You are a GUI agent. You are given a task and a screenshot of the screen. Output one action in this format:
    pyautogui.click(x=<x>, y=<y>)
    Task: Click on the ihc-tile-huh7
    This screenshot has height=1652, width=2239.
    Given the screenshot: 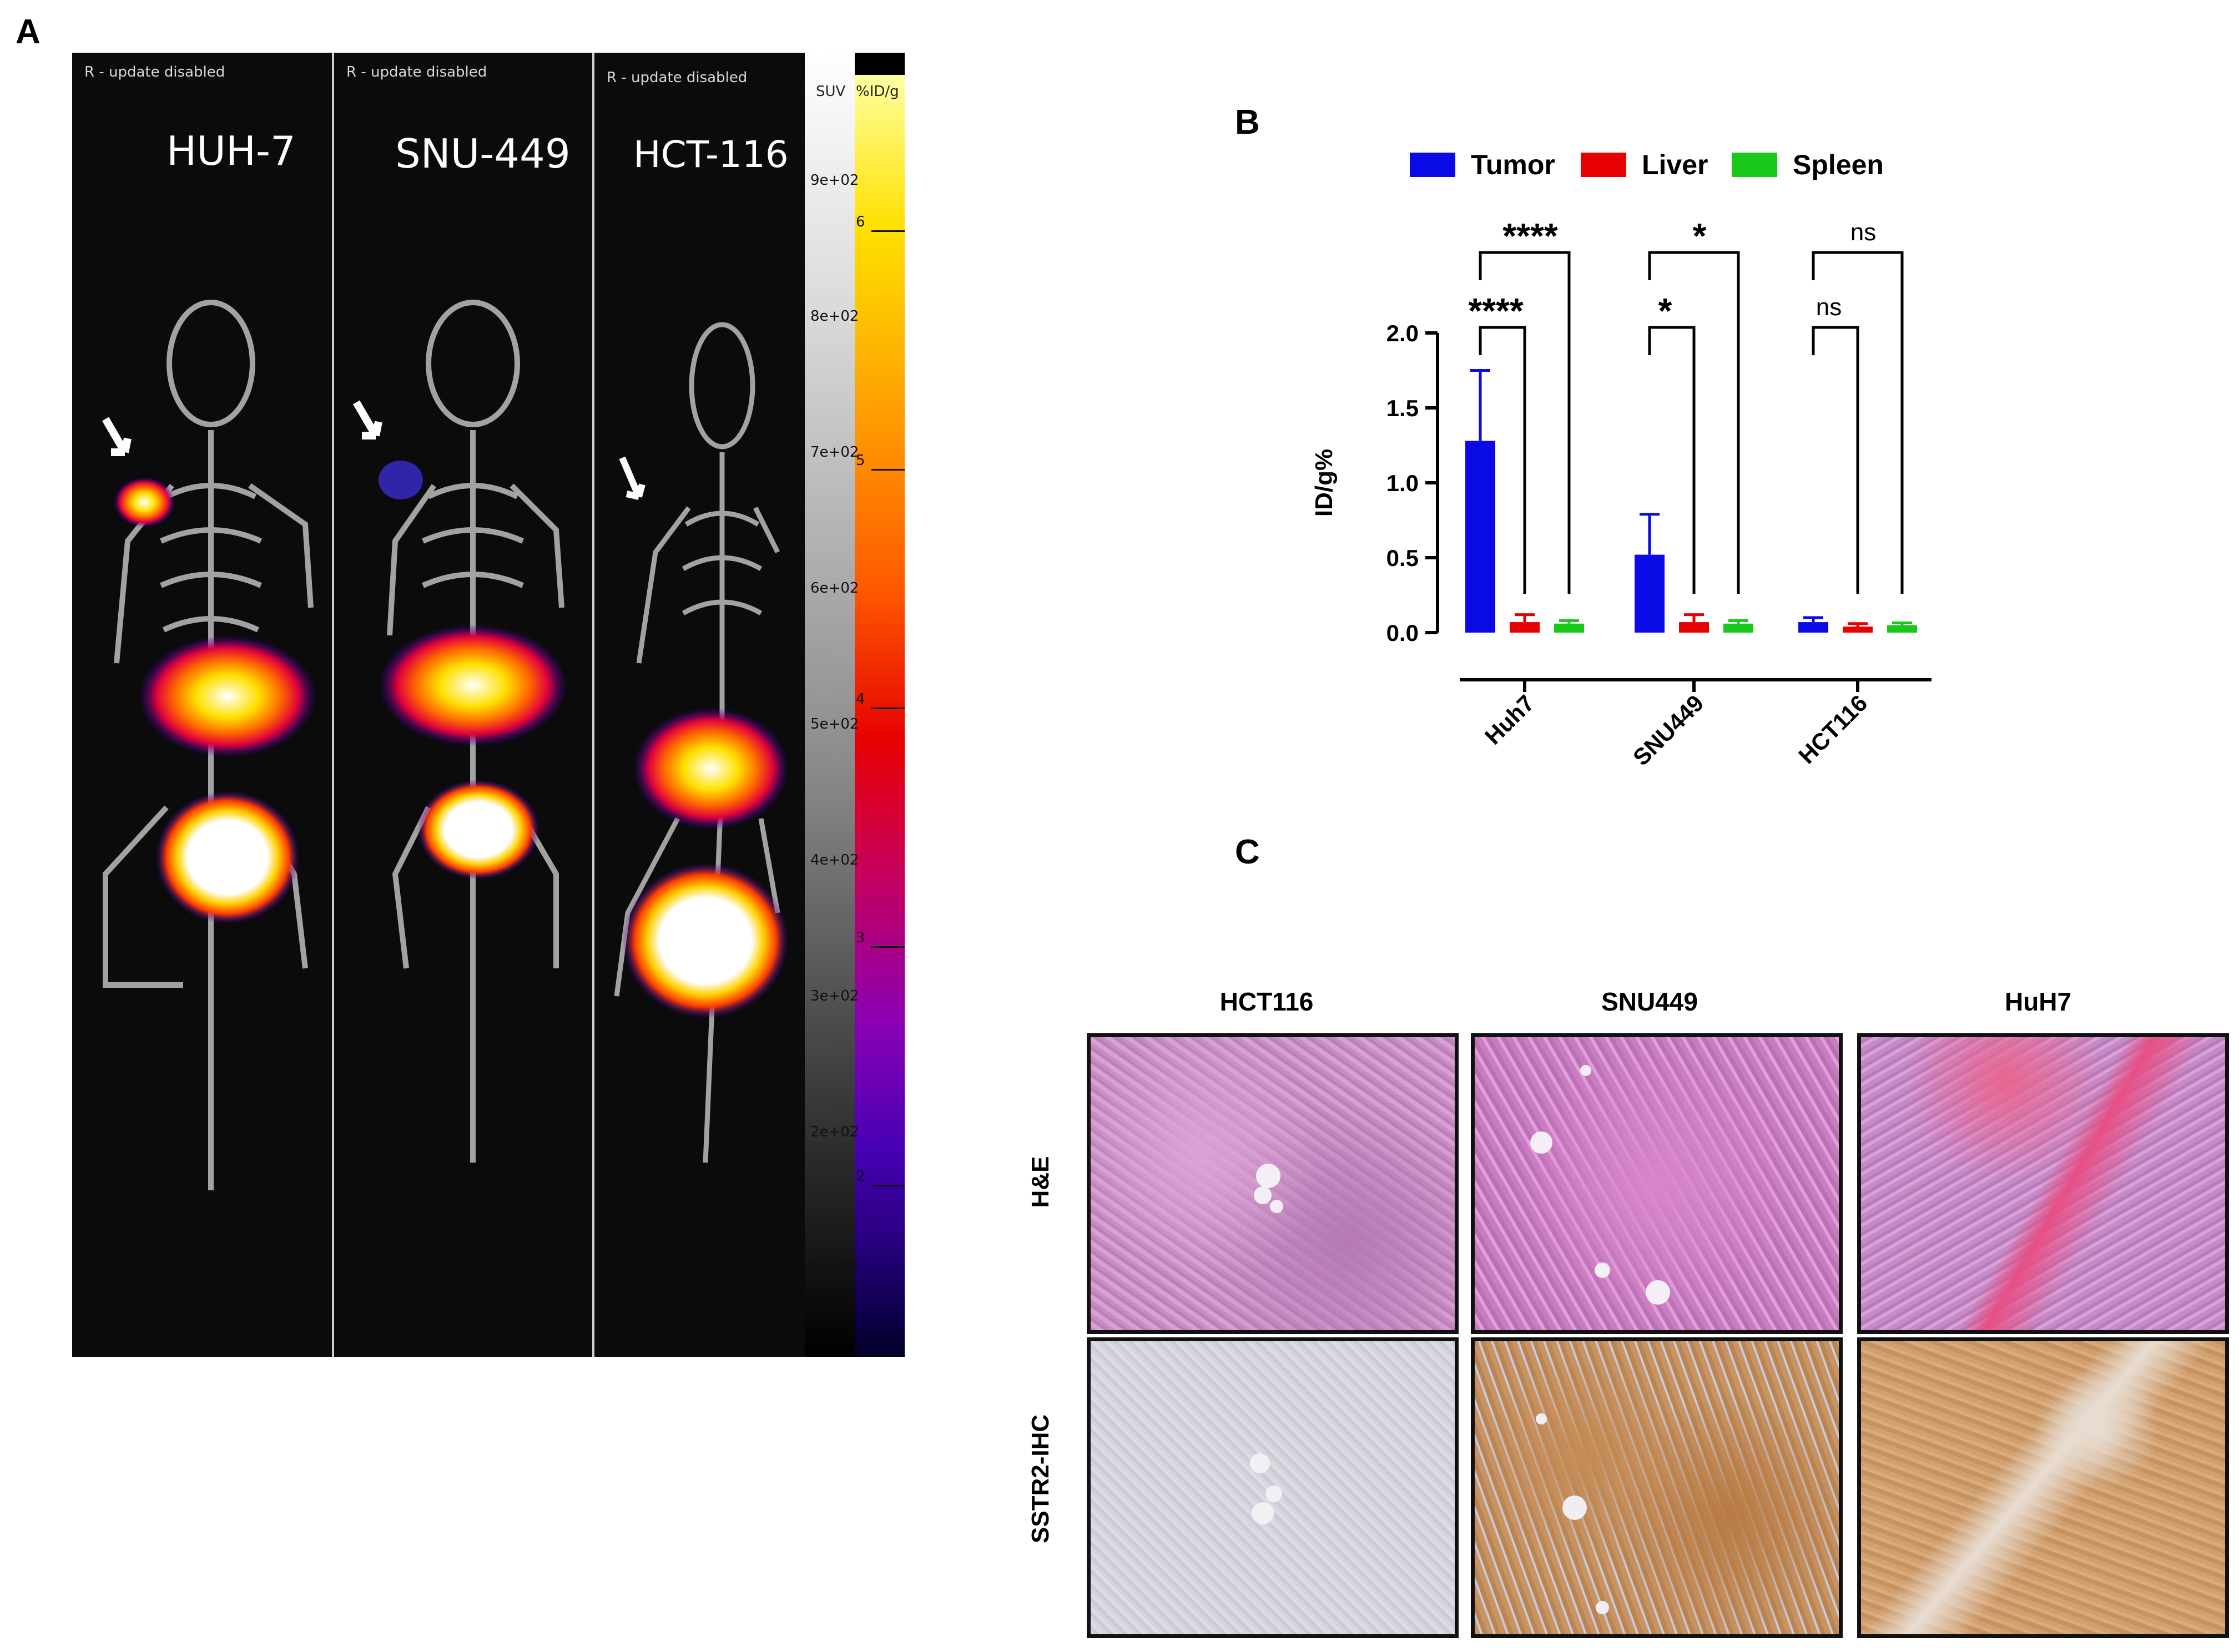 What is the action you would take?
    pyautogui.click(x=2043, y=1487)
    